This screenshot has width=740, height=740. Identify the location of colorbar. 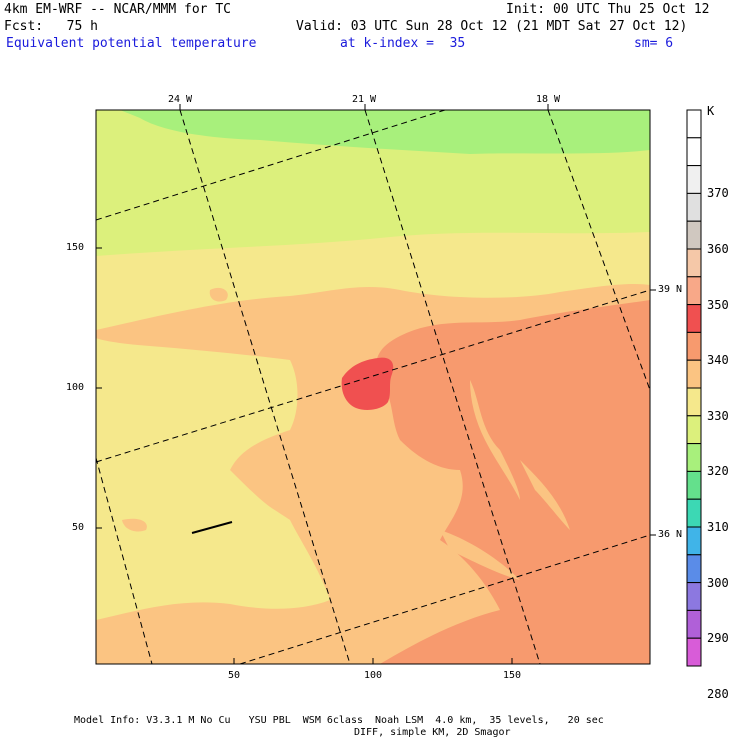
(694, 388).